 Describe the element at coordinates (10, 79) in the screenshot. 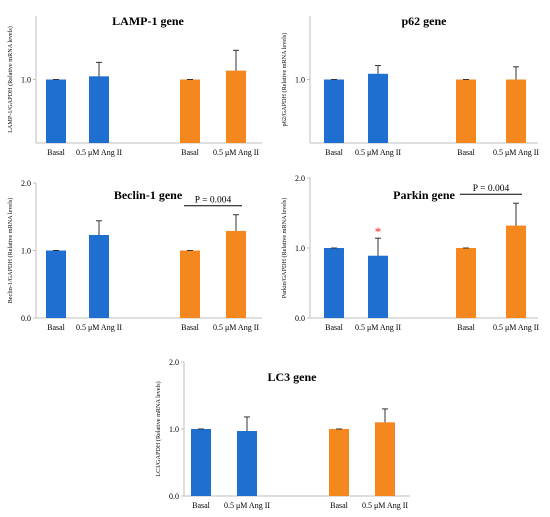

I see `y-axis-label: LAMP-1/GAPDH (Relative mRNA levels)` at that location.